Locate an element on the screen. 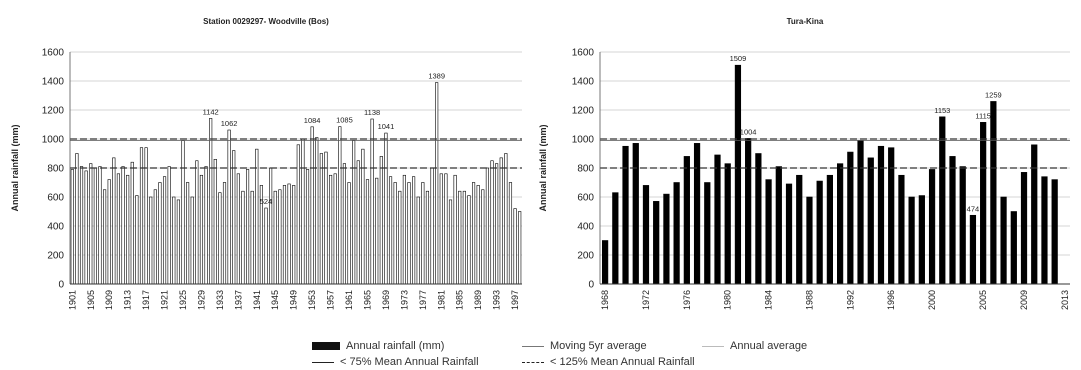 The width and height of the screenshot is (1081, 370). y-tick-label: 400 is located at coordinates (55, 227).